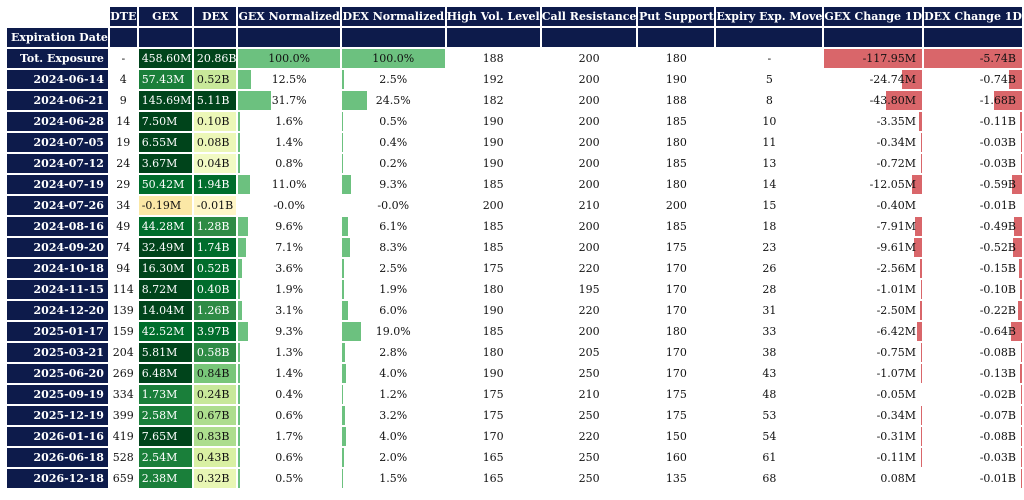 This screenshot has height=500, width=1024. I want to click on col-header-dex: DEX, so click(215, 16).